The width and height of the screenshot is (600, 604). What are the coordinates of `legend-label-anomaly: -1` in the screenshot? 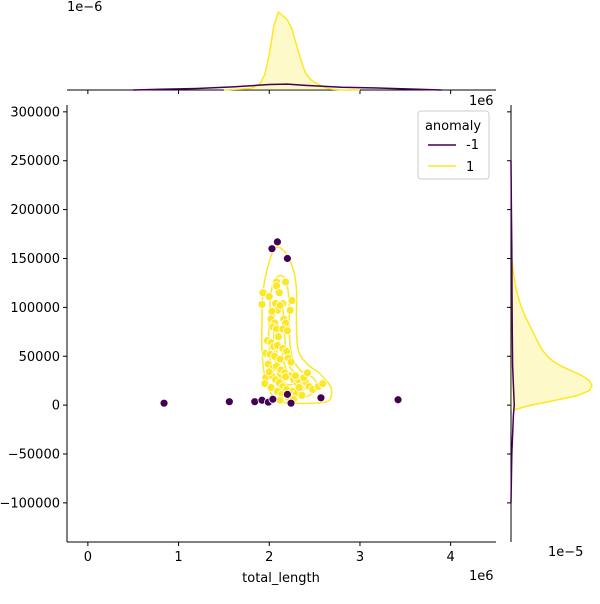 It's located at (472, 145).